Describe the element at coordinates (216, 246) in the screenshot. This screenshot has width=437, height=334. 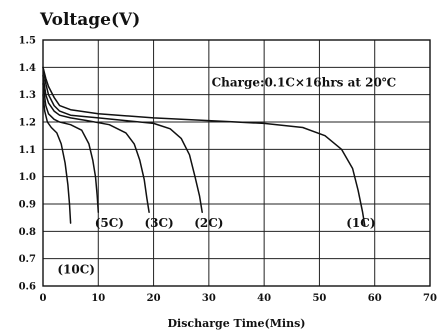
I see `series-labels: (1C) (2C) (3C) (5C) (10C)` at that location.